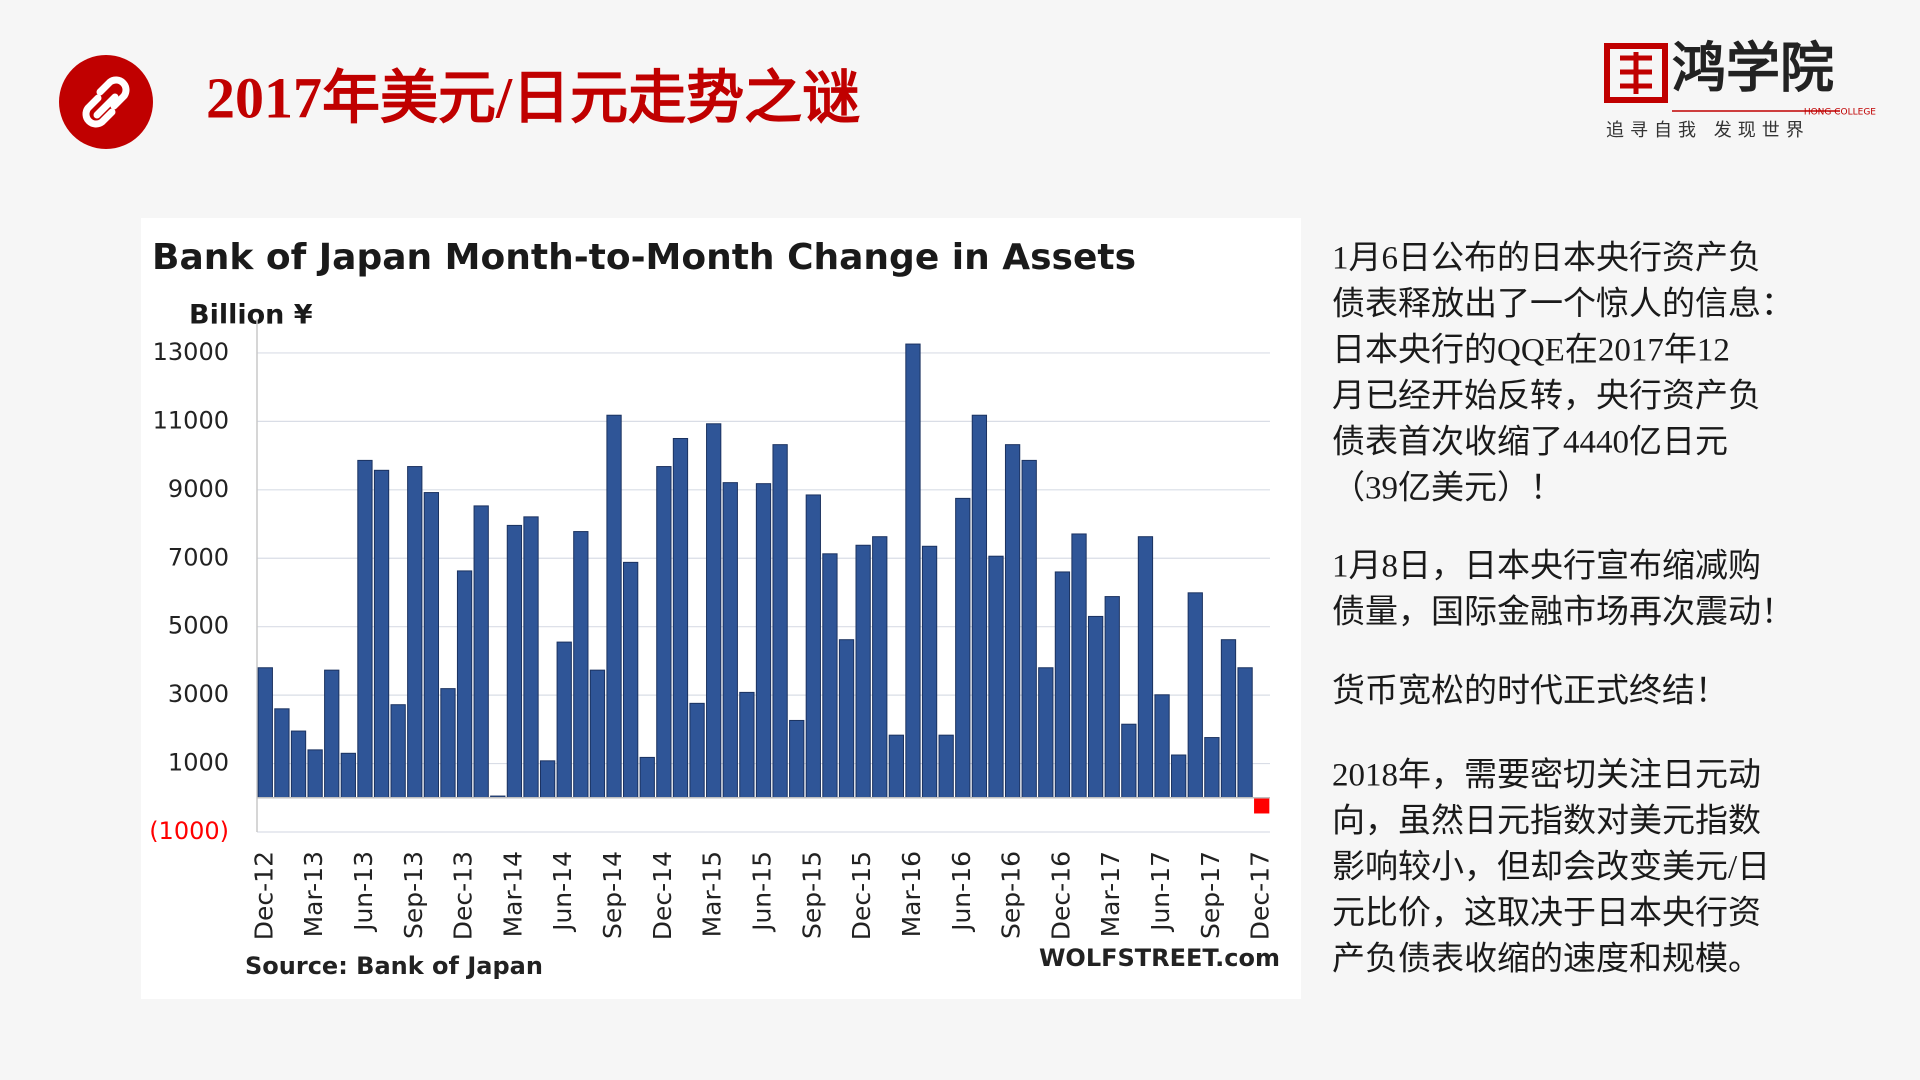 This screenshot has height=1080, width=1920. Describe the element at coordinates (413, 895) in the screenshot. I see `x-tick-label: Sep-13` at that location.